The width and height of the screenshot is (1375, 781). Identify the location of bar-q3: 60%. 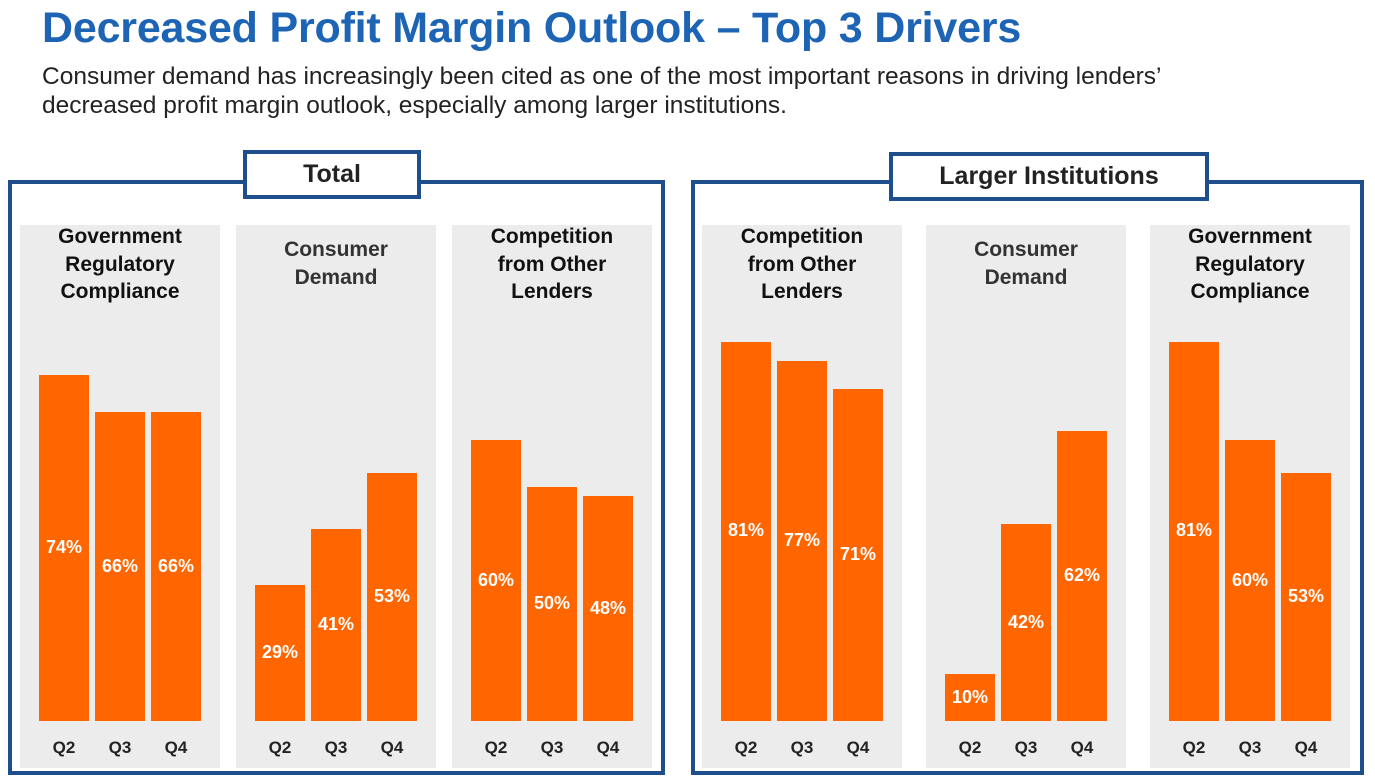
(1250, 580).